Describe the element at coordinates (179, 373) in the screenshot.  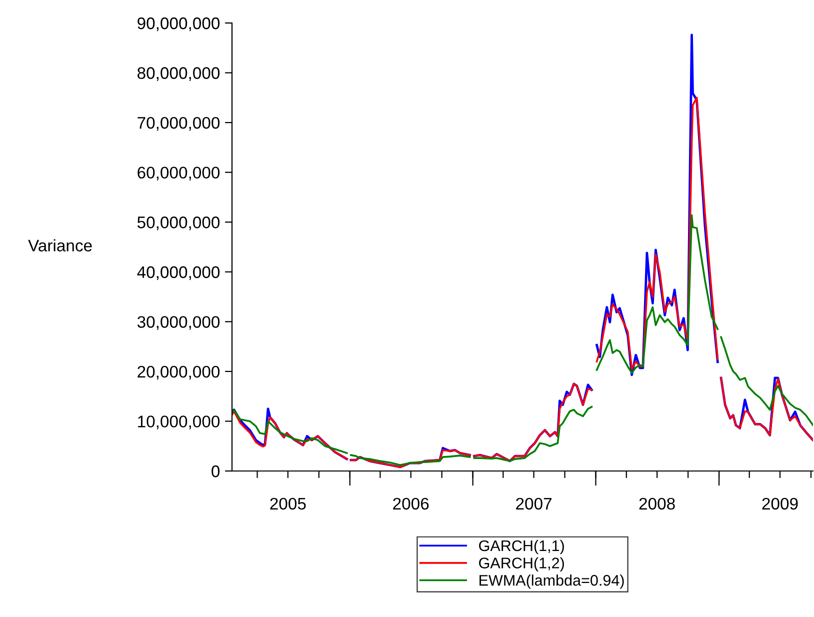
I see `y-tick-label: 20,000,000` at that location.